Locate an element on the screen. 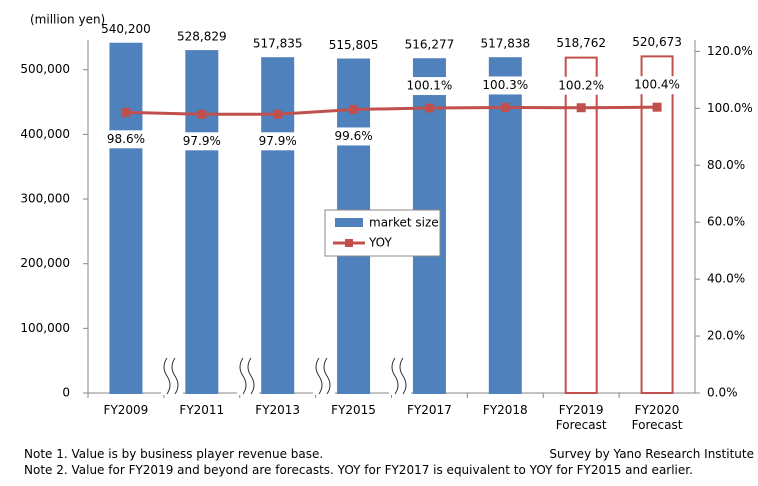 The height and width of the screenshot is (486, 758). point-label: 100.1% is located at coordinates (430, 86).